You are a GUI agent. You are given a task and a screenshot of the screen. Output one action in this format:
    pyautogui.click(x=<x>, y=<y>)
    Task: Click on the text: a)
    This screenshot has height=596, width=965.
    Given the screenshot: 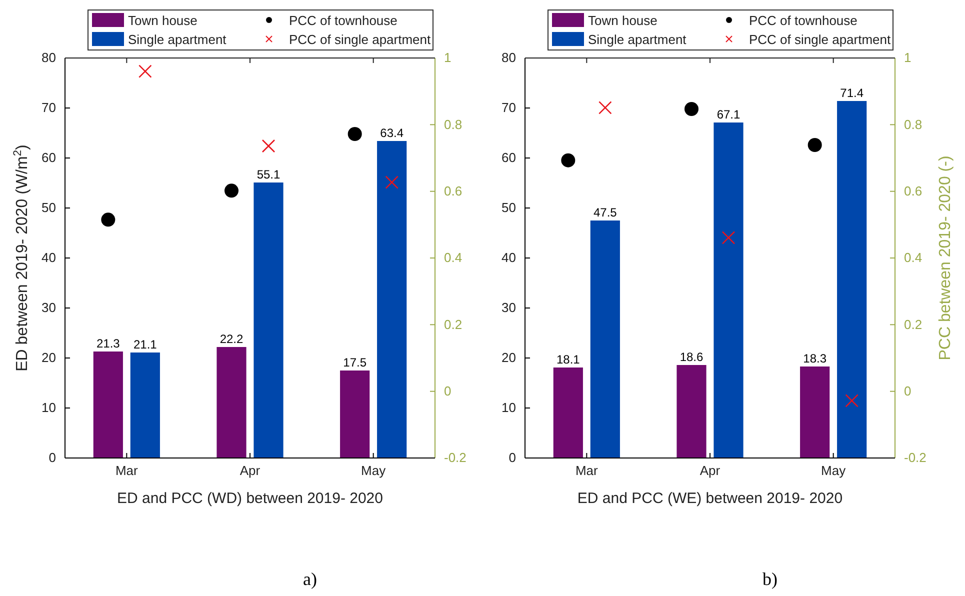 What is the action you would take?
    pyautogui.click(x=310, y=579)
    